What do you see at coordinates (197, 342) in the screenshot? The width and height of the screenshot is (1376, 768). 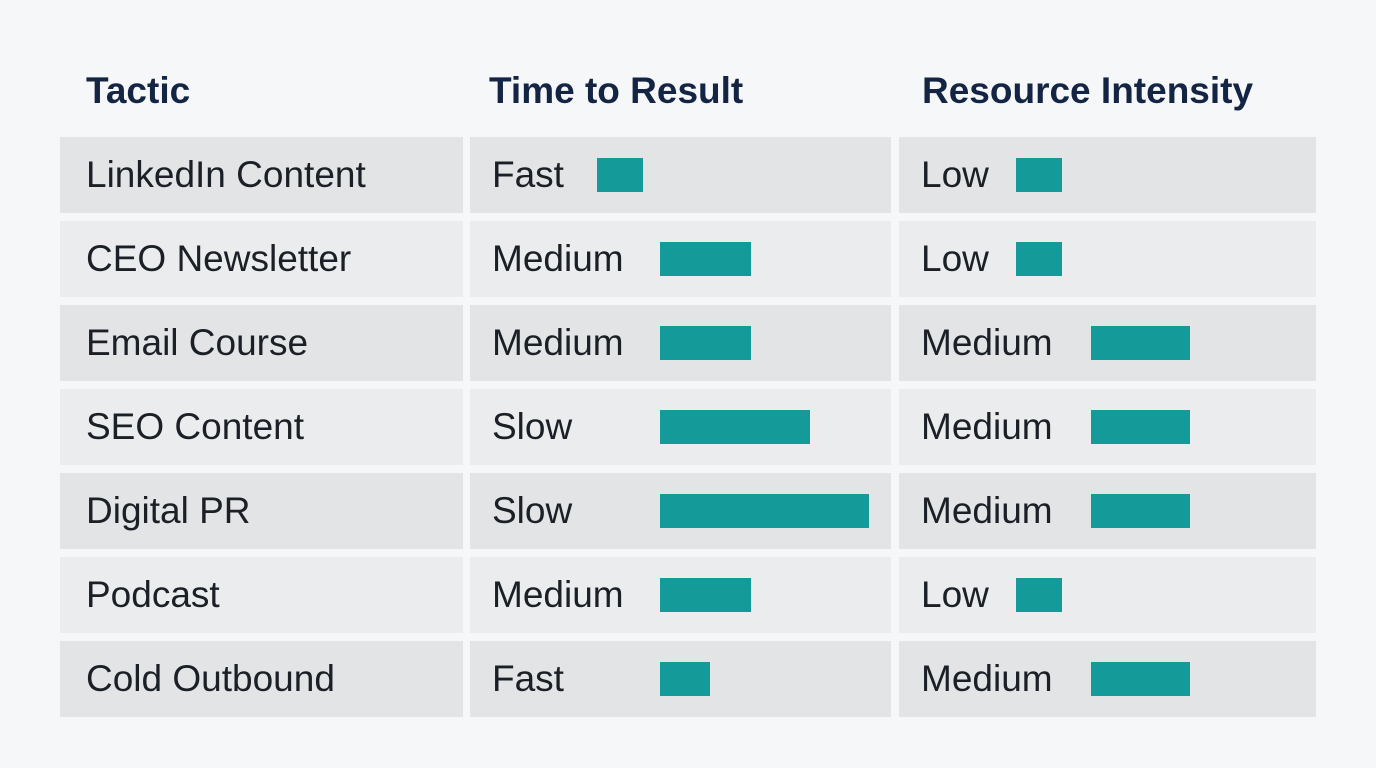 I see `tactic-label: Email Course` at bounding box center [197, 342].